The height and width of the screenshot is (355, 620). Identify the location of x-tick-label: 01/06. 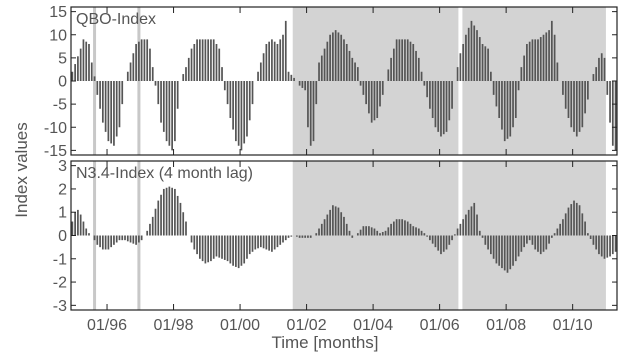
(440, 325).